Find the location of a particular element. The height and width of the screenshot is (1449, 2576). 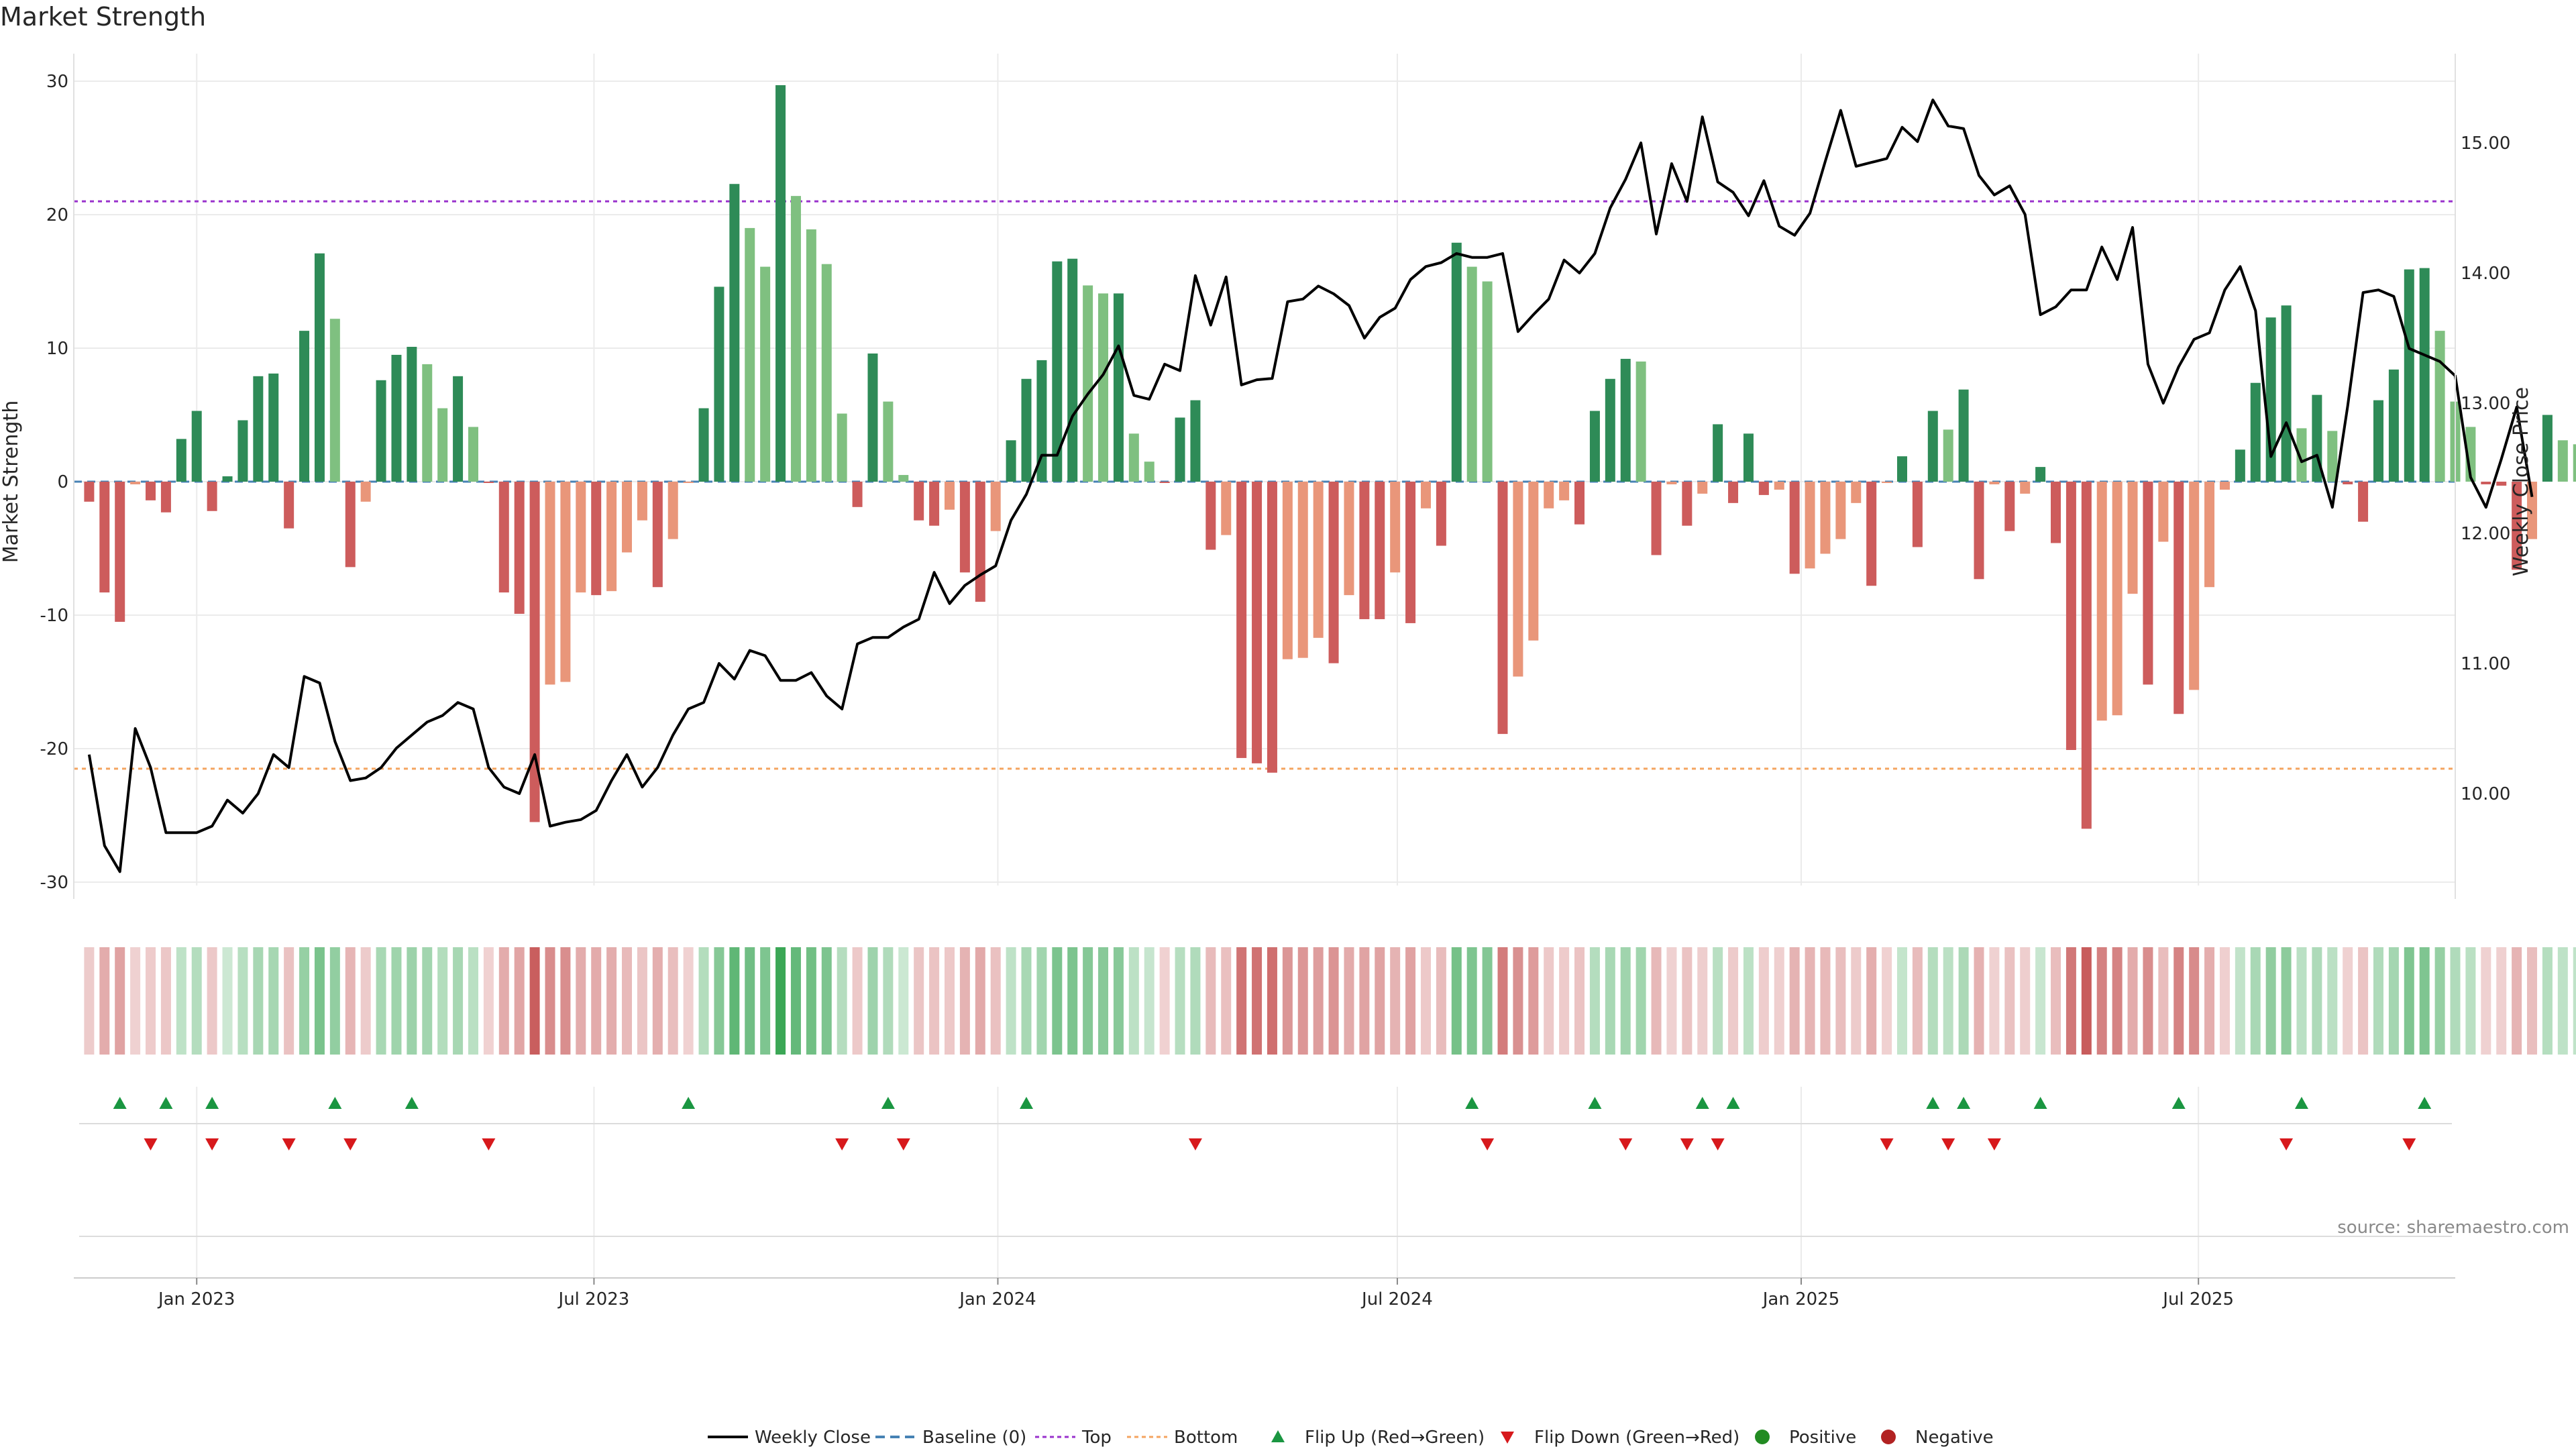

y-axis-label: Market Strength is located at coordinates (11, 481).